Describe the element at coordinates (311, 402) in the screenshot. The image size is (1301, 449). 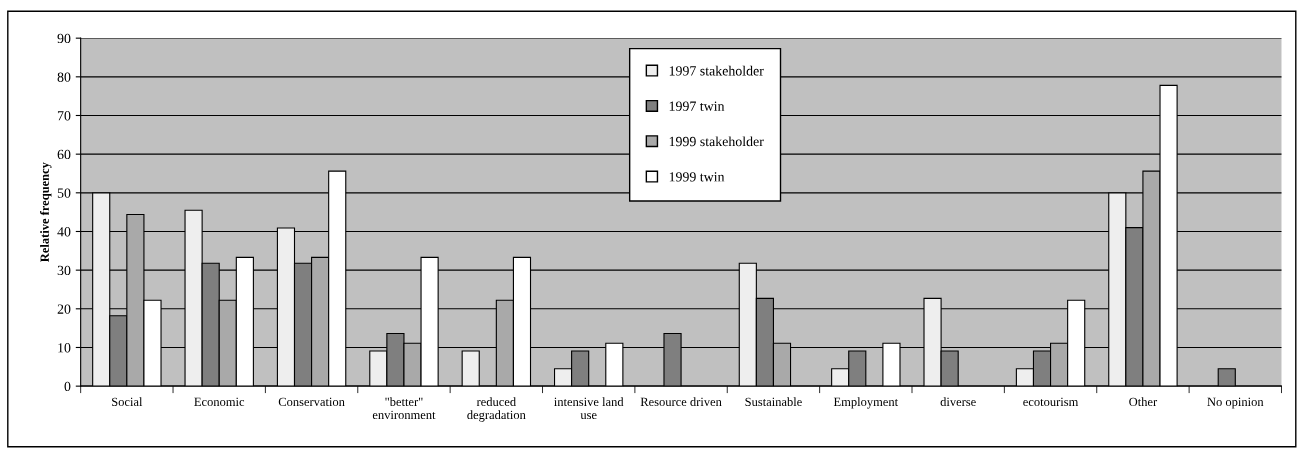
I see `x-tick-label: Conservation` at that location.